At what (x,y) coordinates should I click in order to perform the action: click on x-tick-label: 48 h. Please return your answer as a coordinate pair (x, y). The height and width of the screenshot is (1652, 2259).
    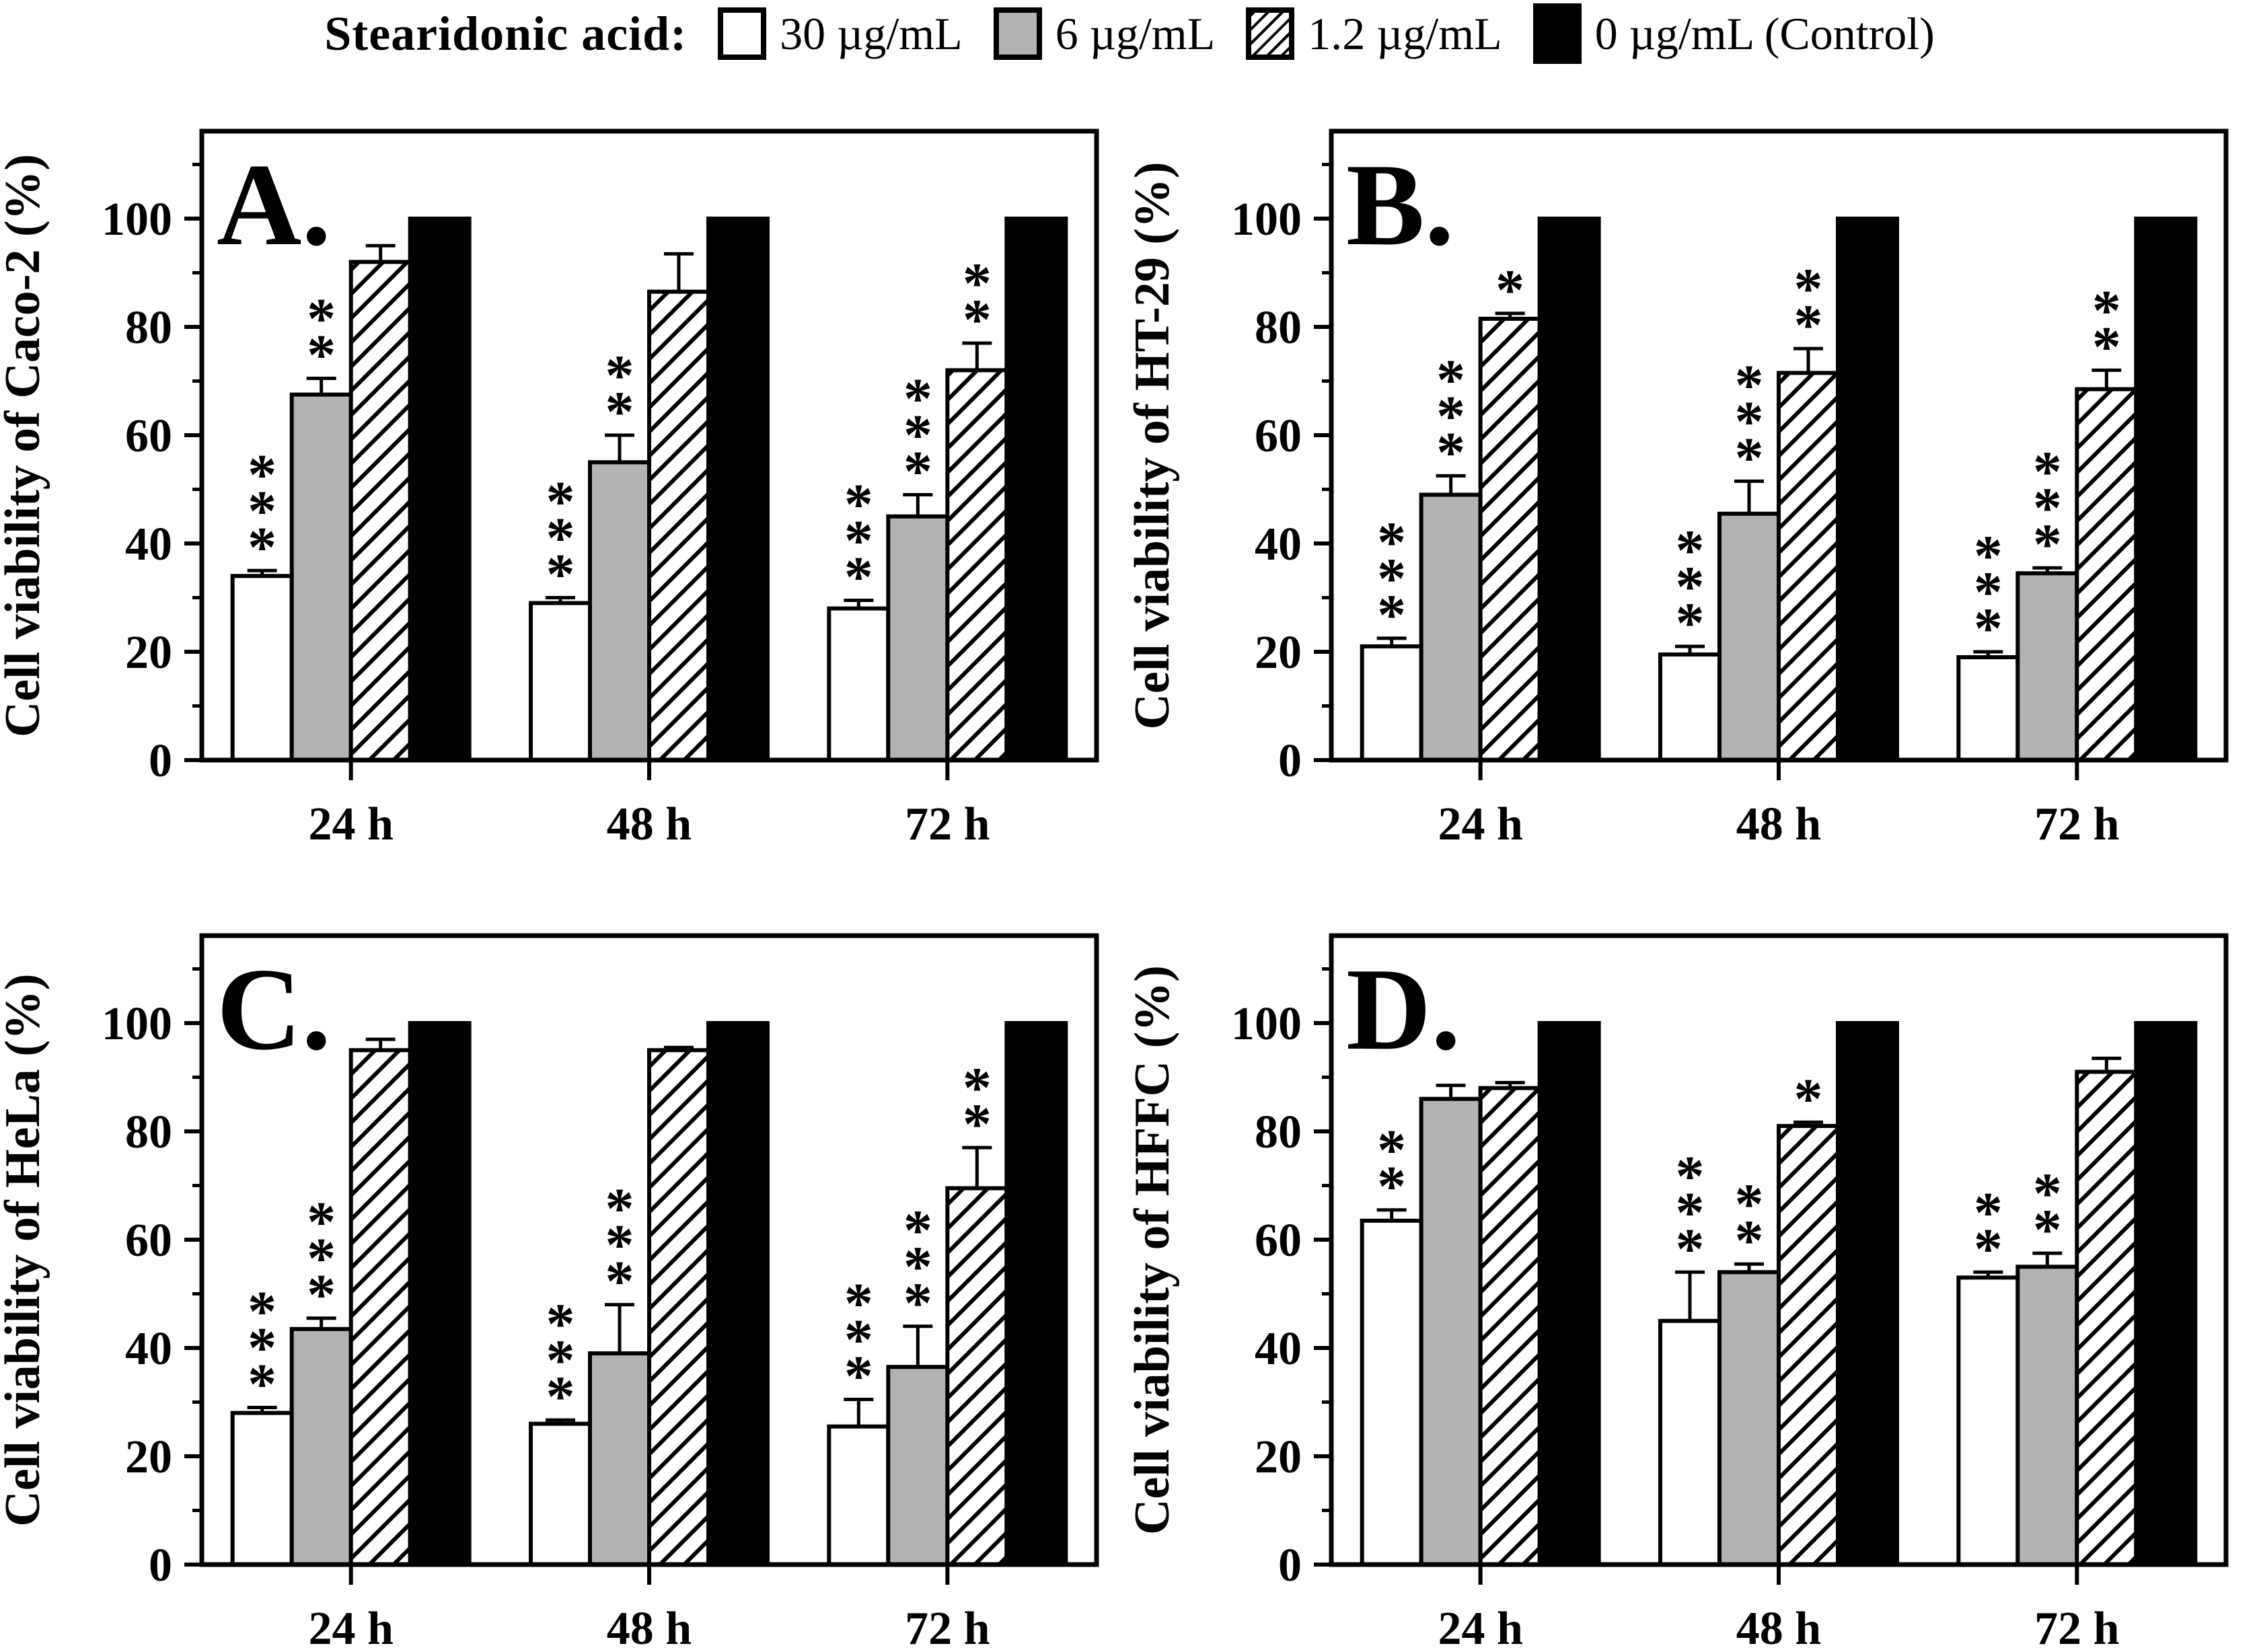
    Looking at the image, I should click on (649, 823).